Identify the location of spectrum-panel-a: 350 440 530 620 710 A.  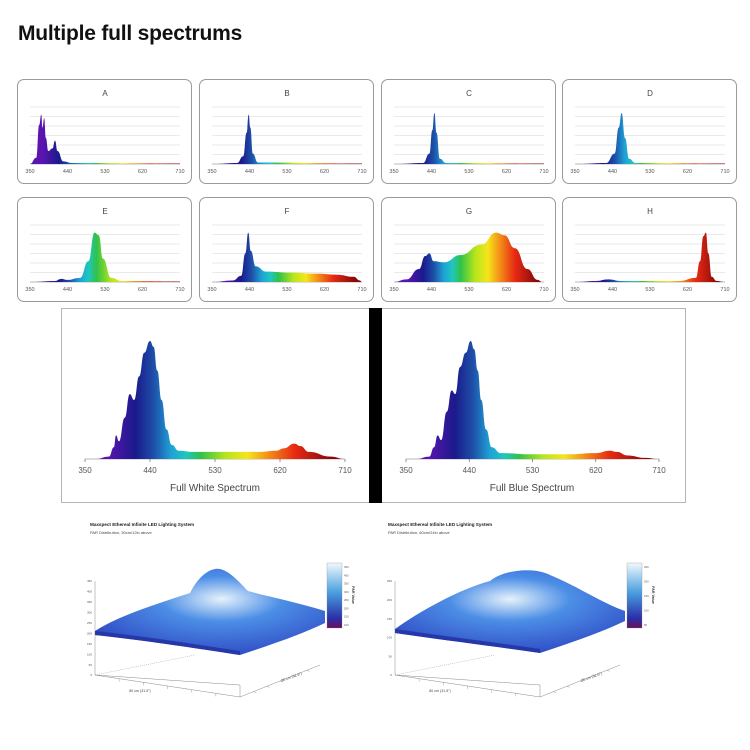
(104, 131).